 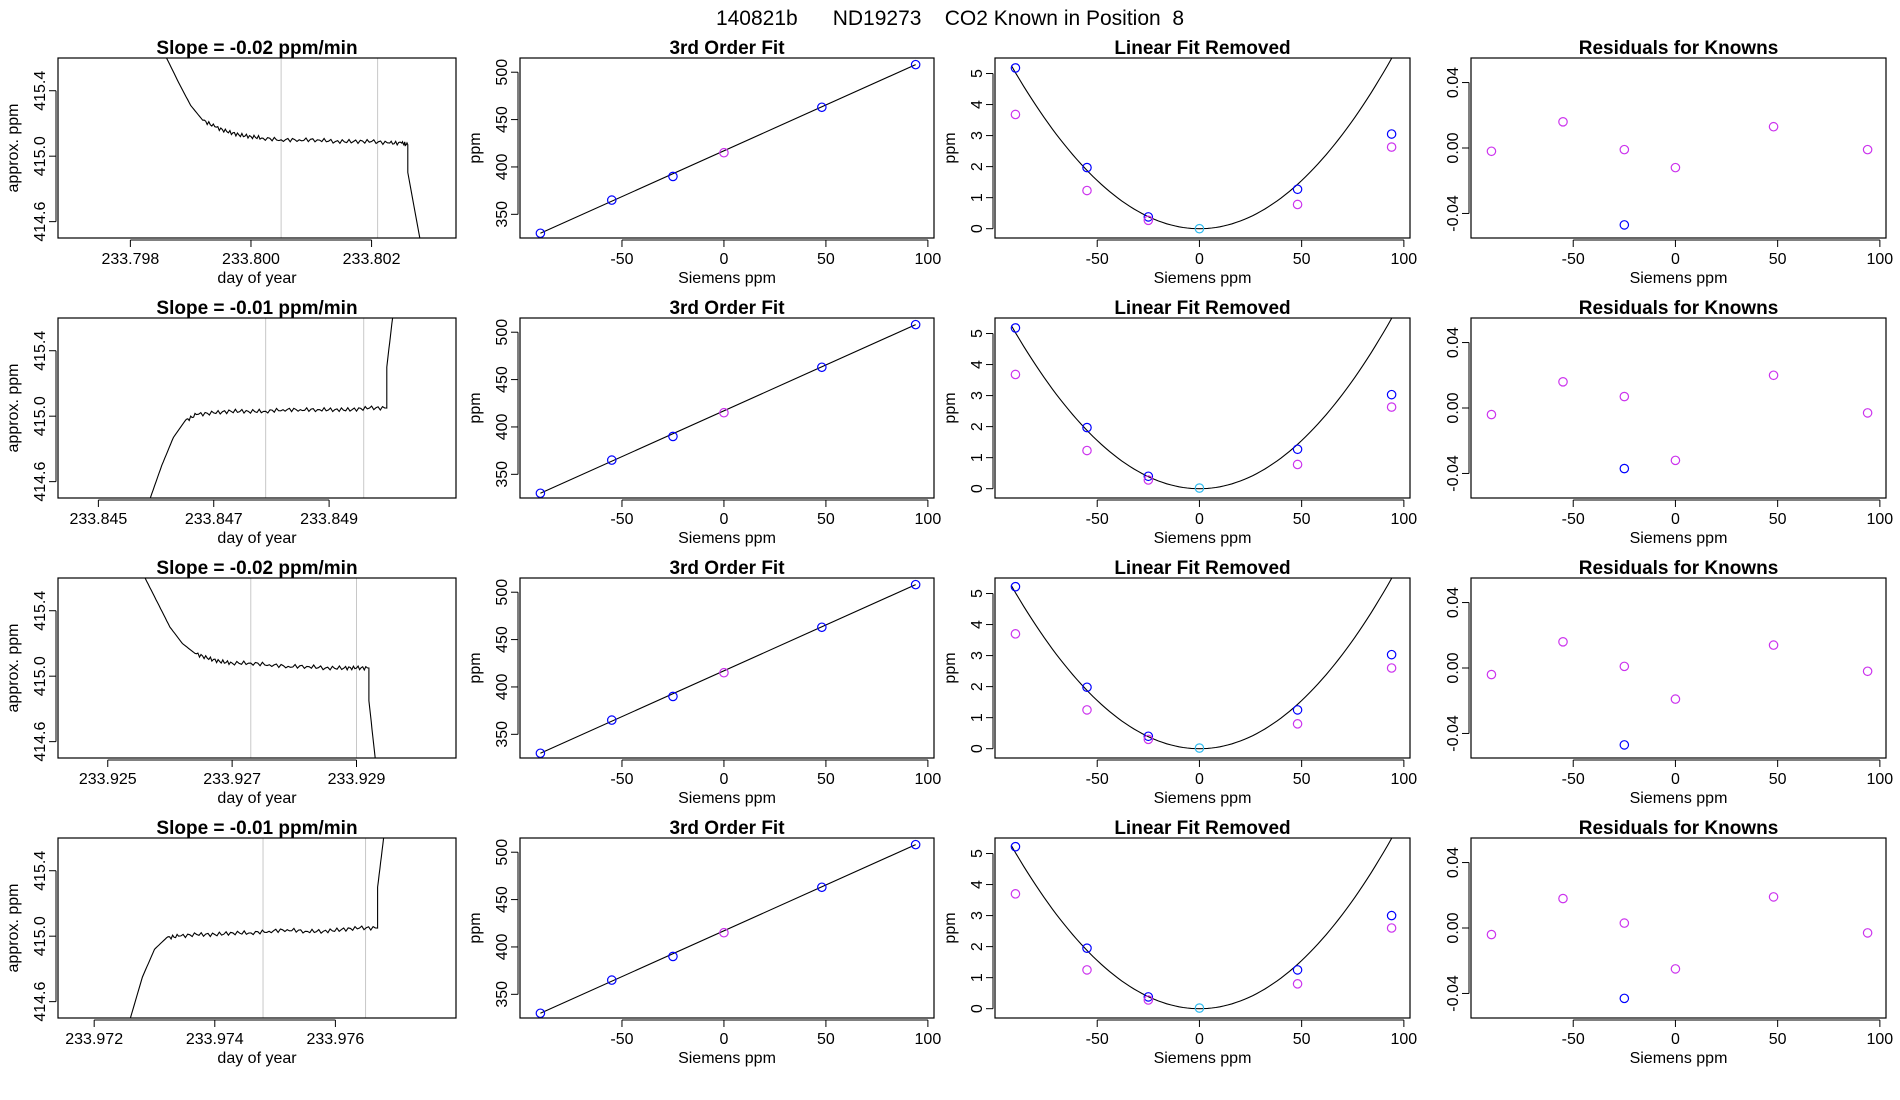 What do you see at coordinates (94, 1039) in the screenshot?
I see `x-tick-label: 233.972` at bounding box center [94, 1039].